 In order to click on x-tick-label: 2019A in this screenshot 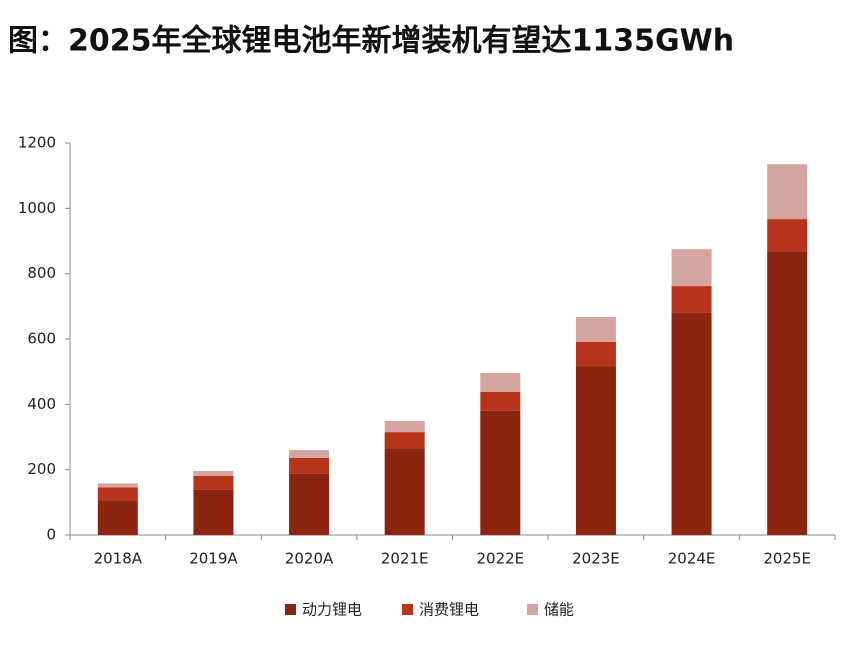, I will do `click(213, 559)`.